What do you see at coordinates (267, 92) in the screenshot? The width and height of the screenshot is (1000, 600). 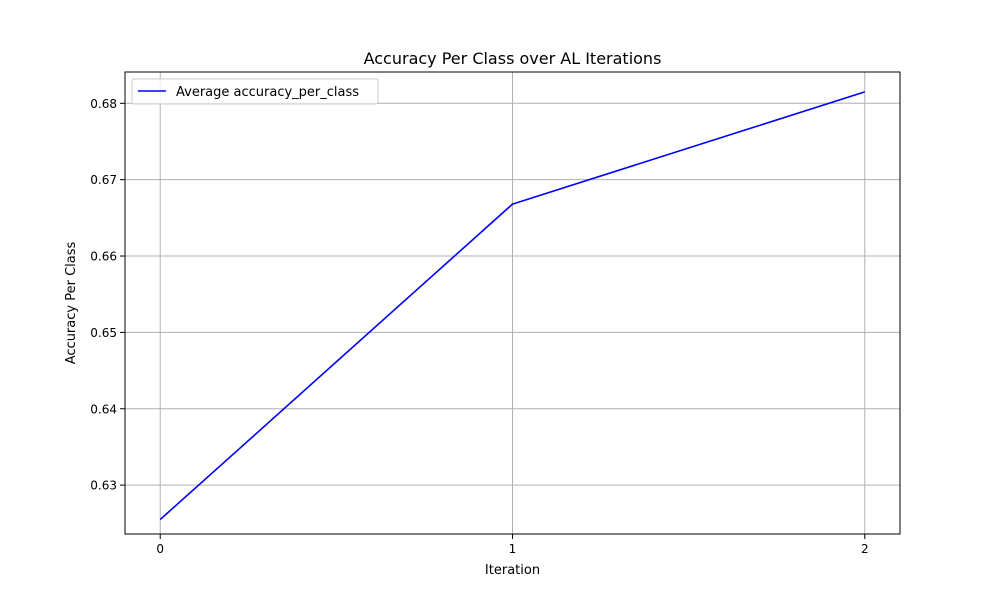 I see `legend-entry-label: Average accuracy_per_class` at bounding box center [267, 92].